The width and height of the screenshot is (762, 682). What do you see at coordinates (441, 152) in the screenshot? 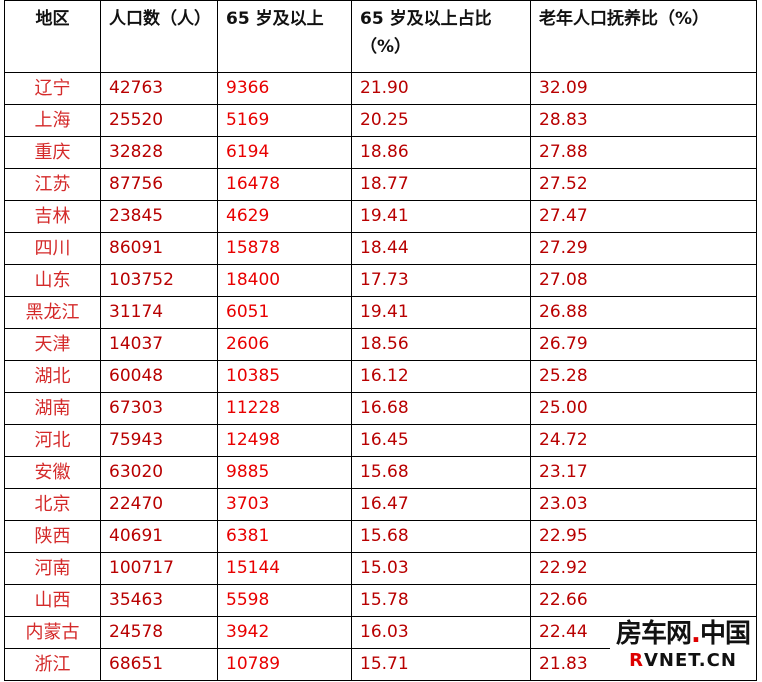
I see `value-cell: 18.86` at bounding box center [441, 152].